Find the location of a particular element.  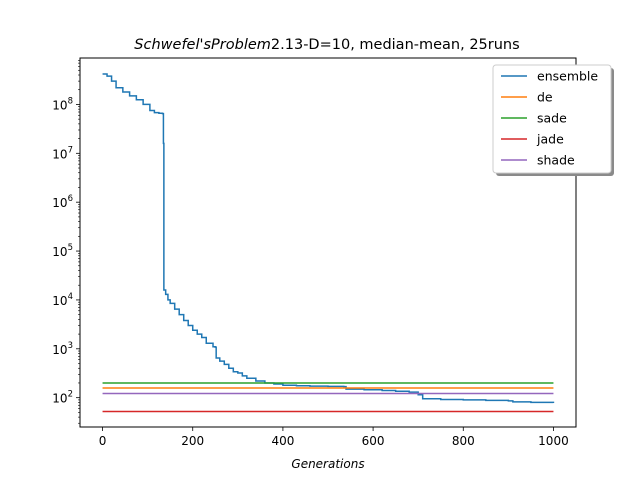

y-tick-exponent: 2 is located at coordinates (70, 395).